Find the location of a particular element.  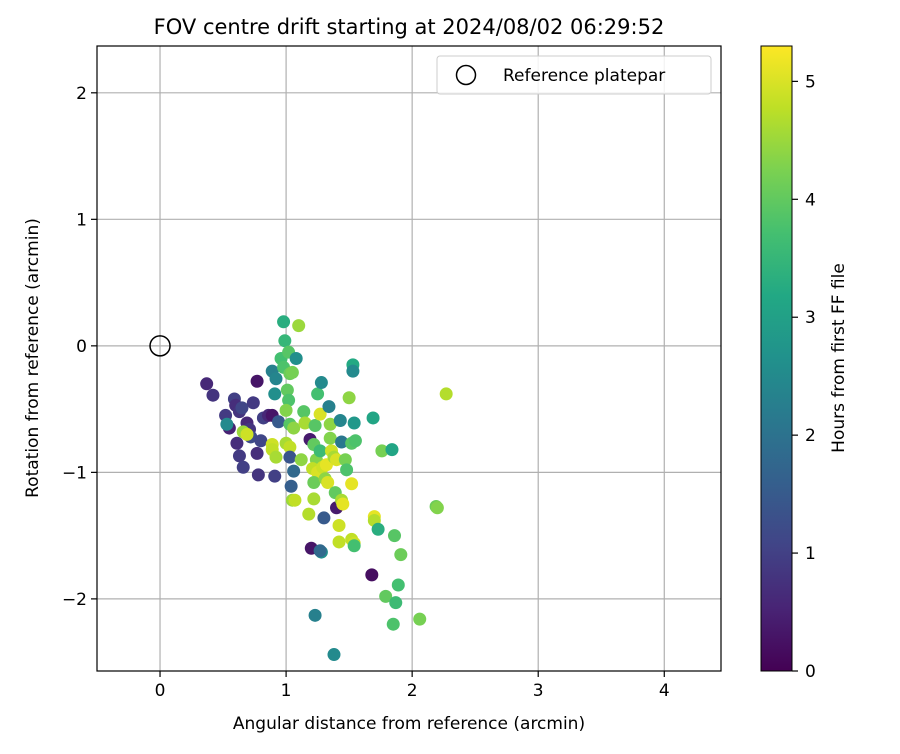

y-tick-label: 1 is located at coordinates (81, 220).